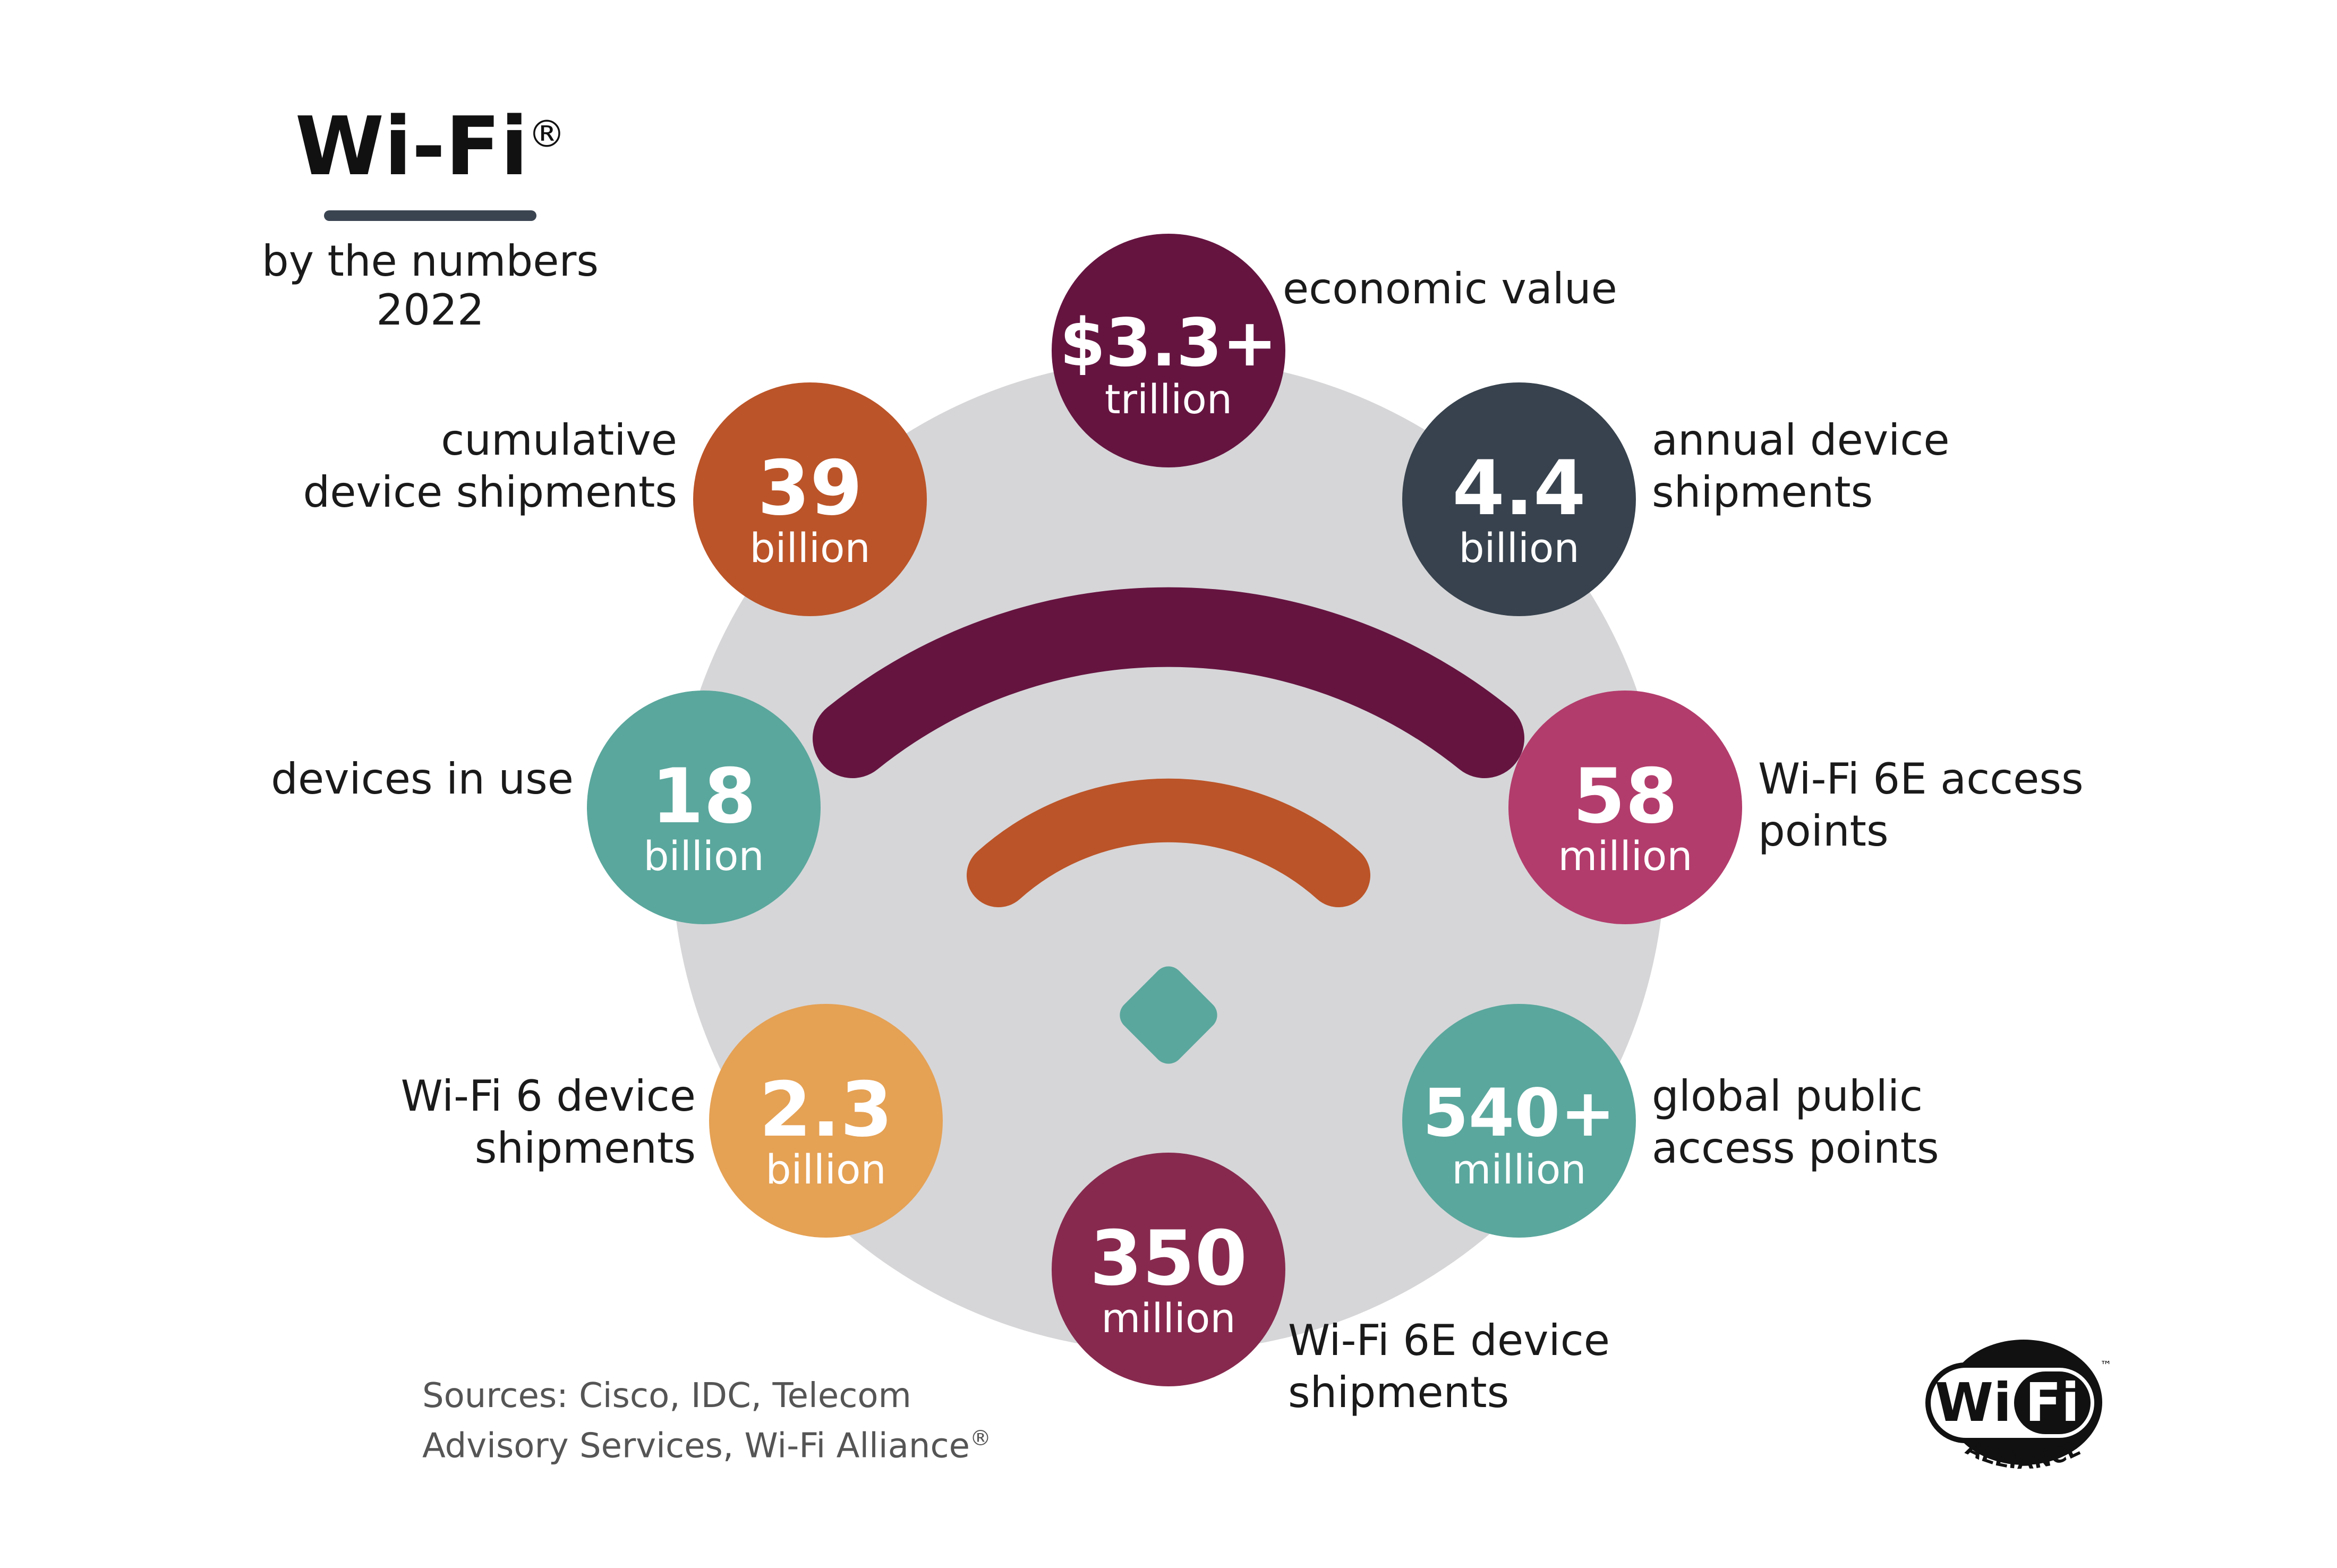 The width and height of the screenshot is (2337, 1568). Describe the element at coordinates (1973, 1402) in the screenshot. I see `logo-wi-text: Wi` at that location.